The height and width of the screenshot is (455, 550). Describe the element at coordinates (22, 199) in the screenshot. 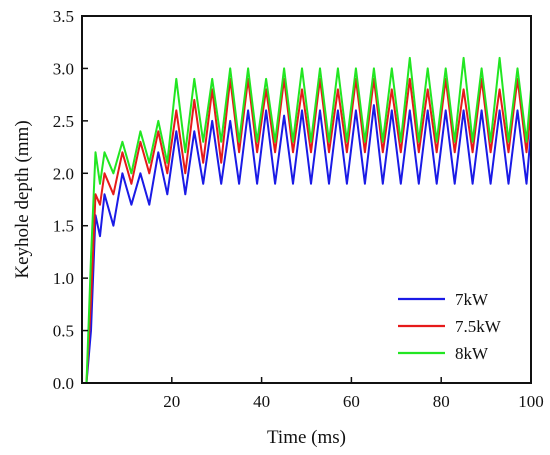

I see `y-axis-title: Keyhole depth (mm)` at that location.